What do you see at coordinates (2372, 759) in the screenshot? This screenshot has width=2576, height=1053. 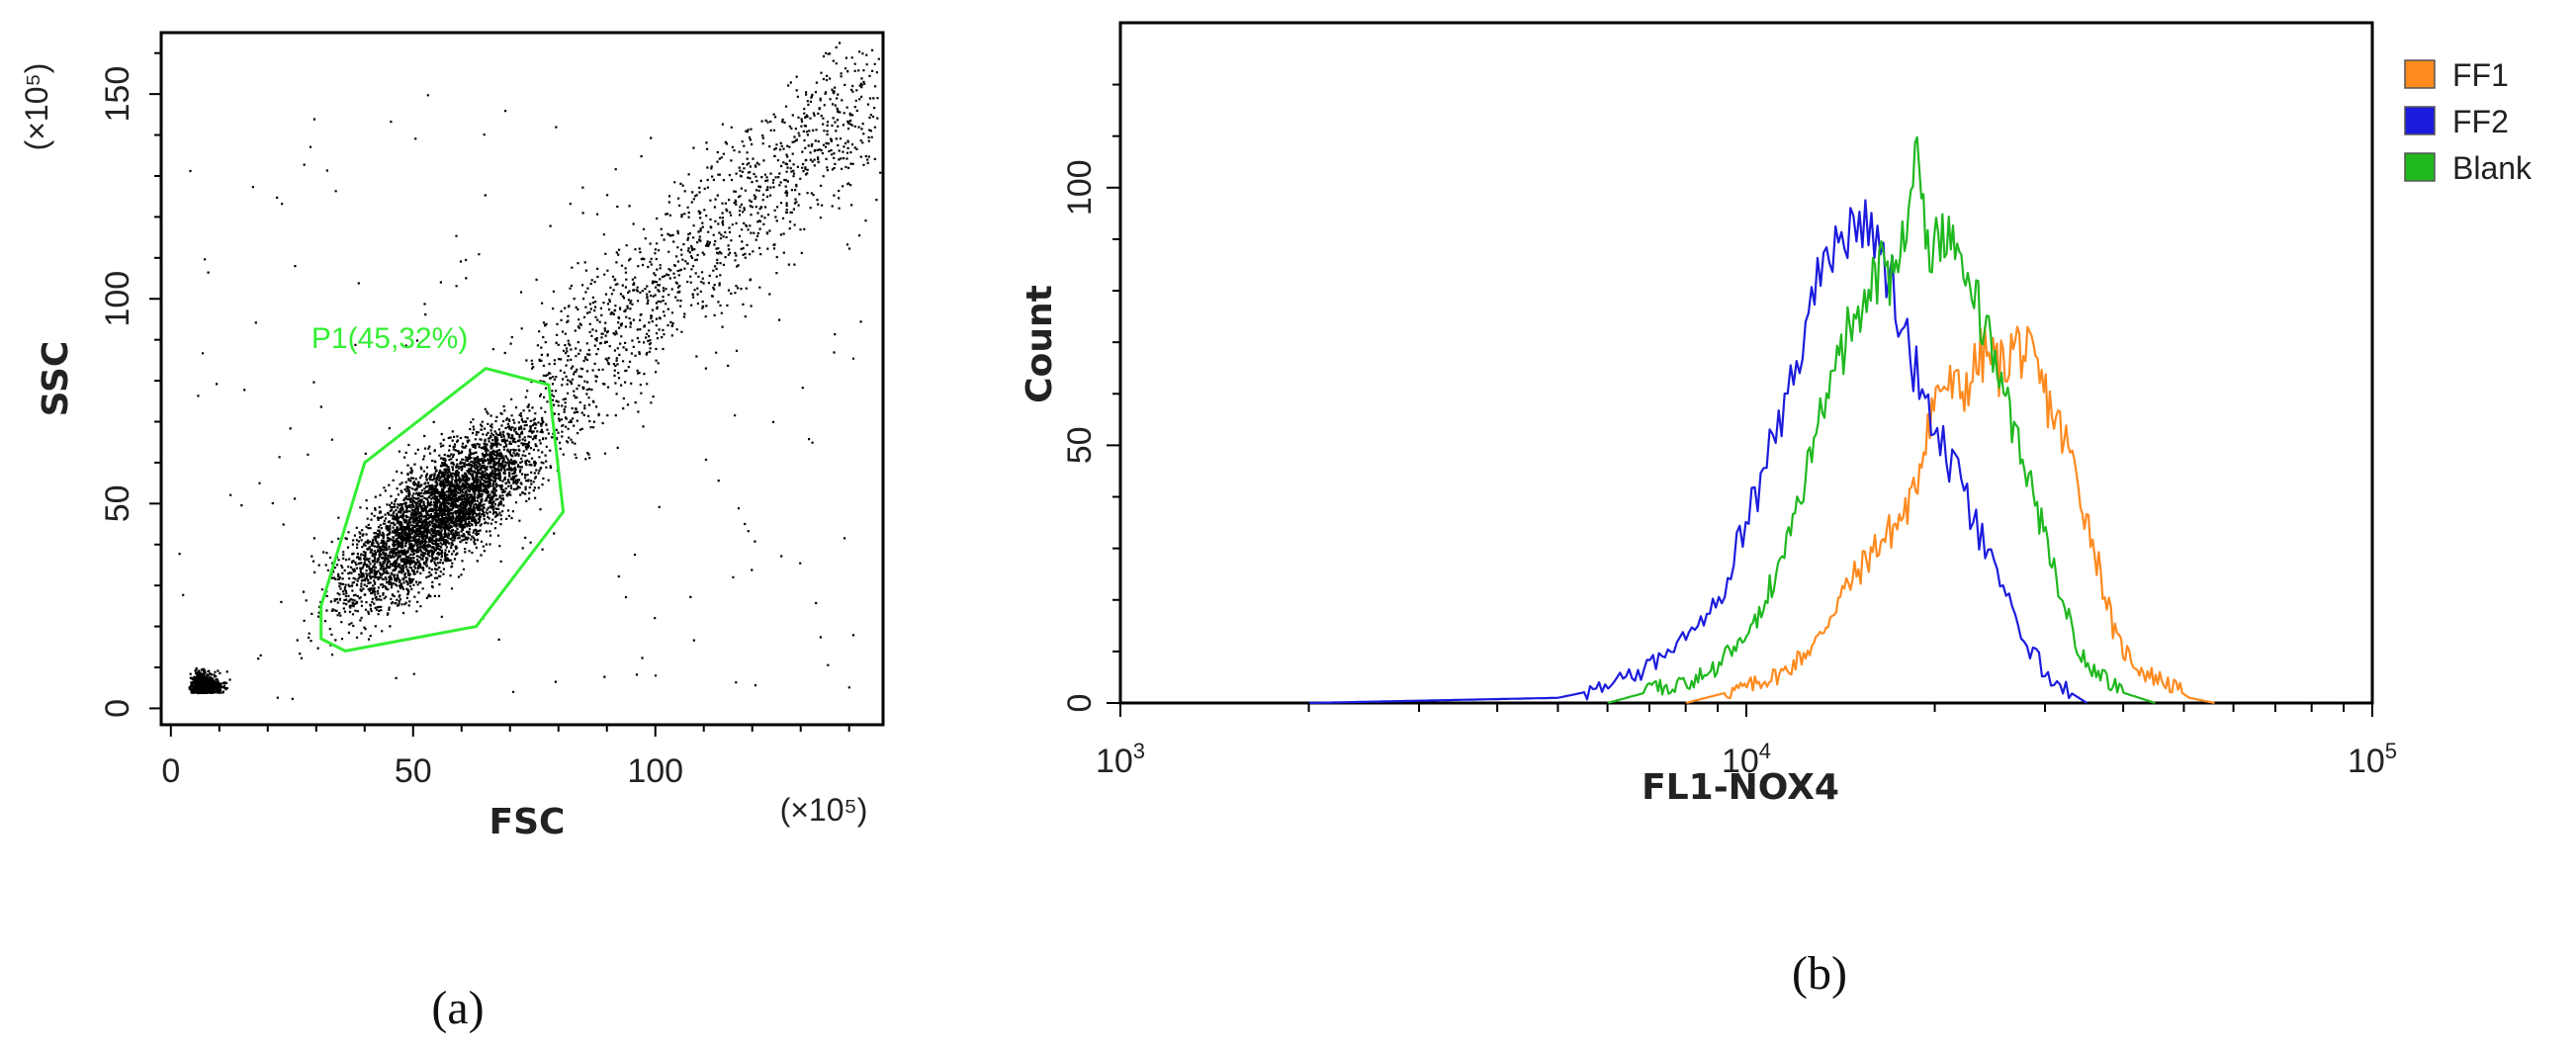 I see `x-tick-label: 10⁵` at bounding box center [2372, 759].